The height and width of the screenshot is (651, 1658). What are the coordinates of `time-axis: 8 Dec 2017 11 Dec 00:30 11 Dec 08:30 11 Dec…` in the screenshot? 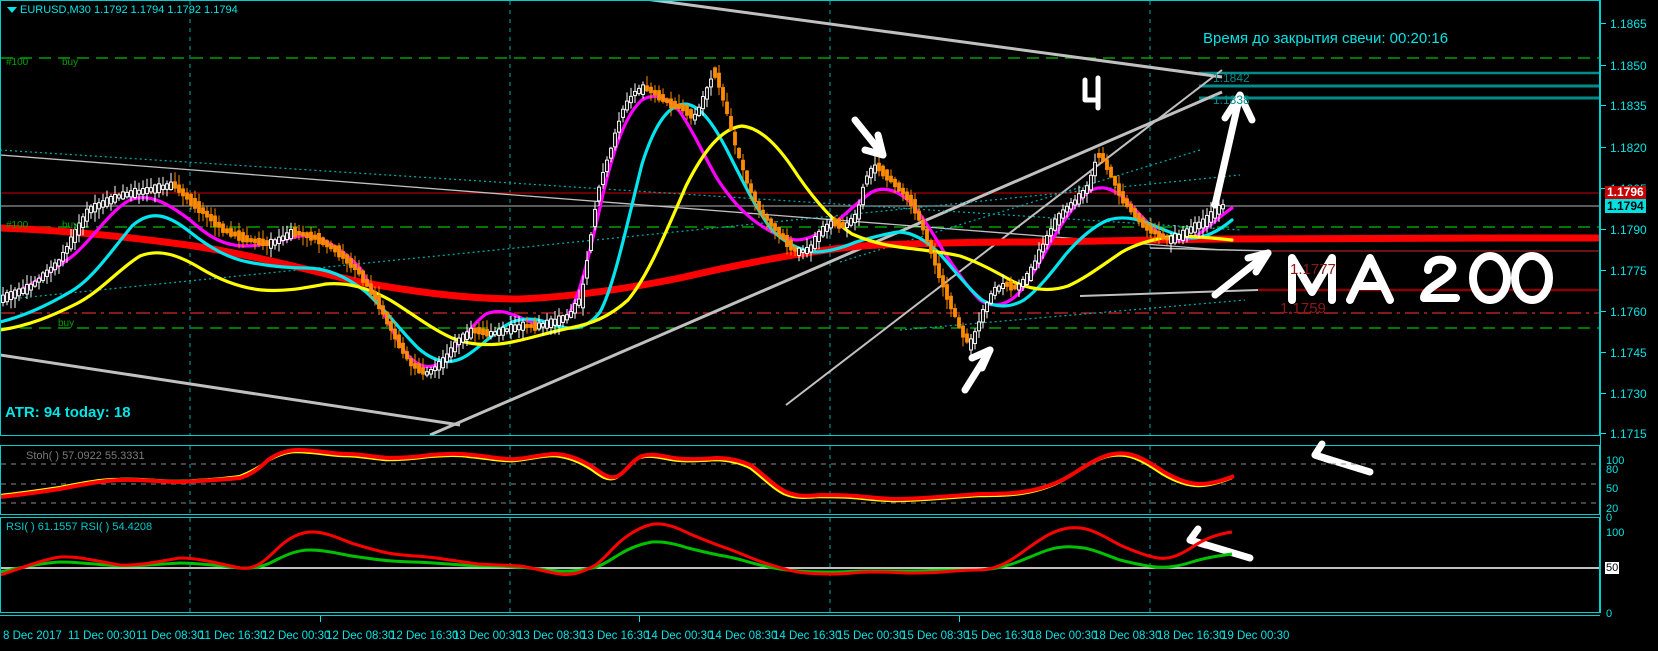 It's located at (829, 632).